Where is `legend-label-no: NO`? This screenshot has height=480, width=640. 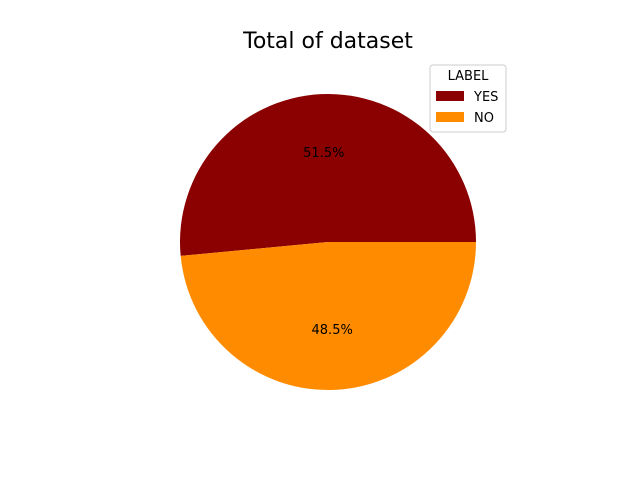 legend-label-no: NO is located at coordinates (484, 118).